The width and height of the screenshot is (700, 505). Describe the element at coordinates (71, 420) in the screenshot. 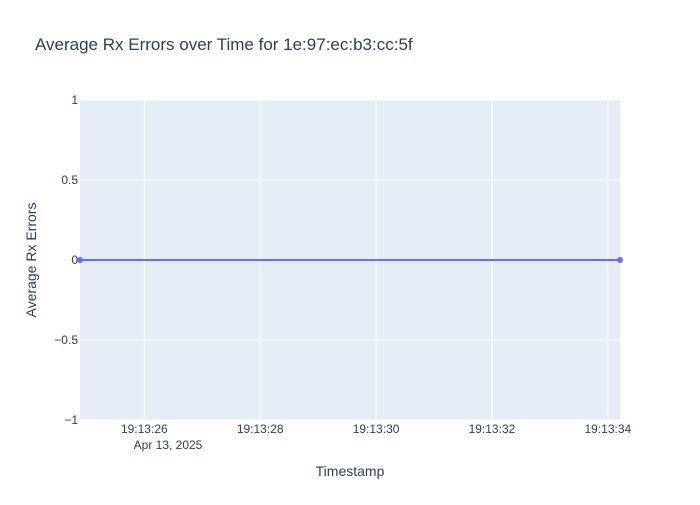

I see `y-tick-label: −1` at that location.